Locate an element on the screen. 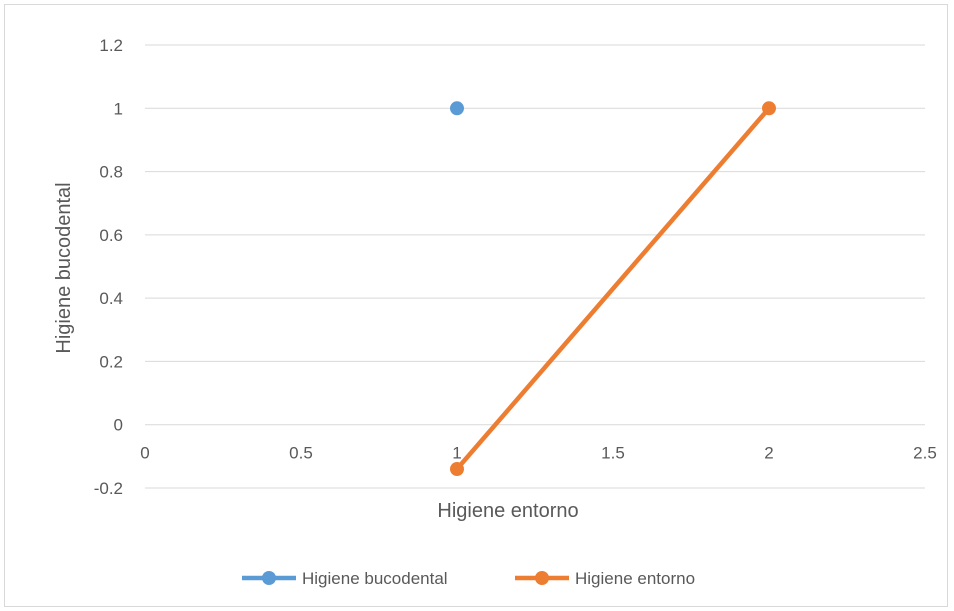  legend-label-1: Higiene entorno is located at coordinates (635, 578).